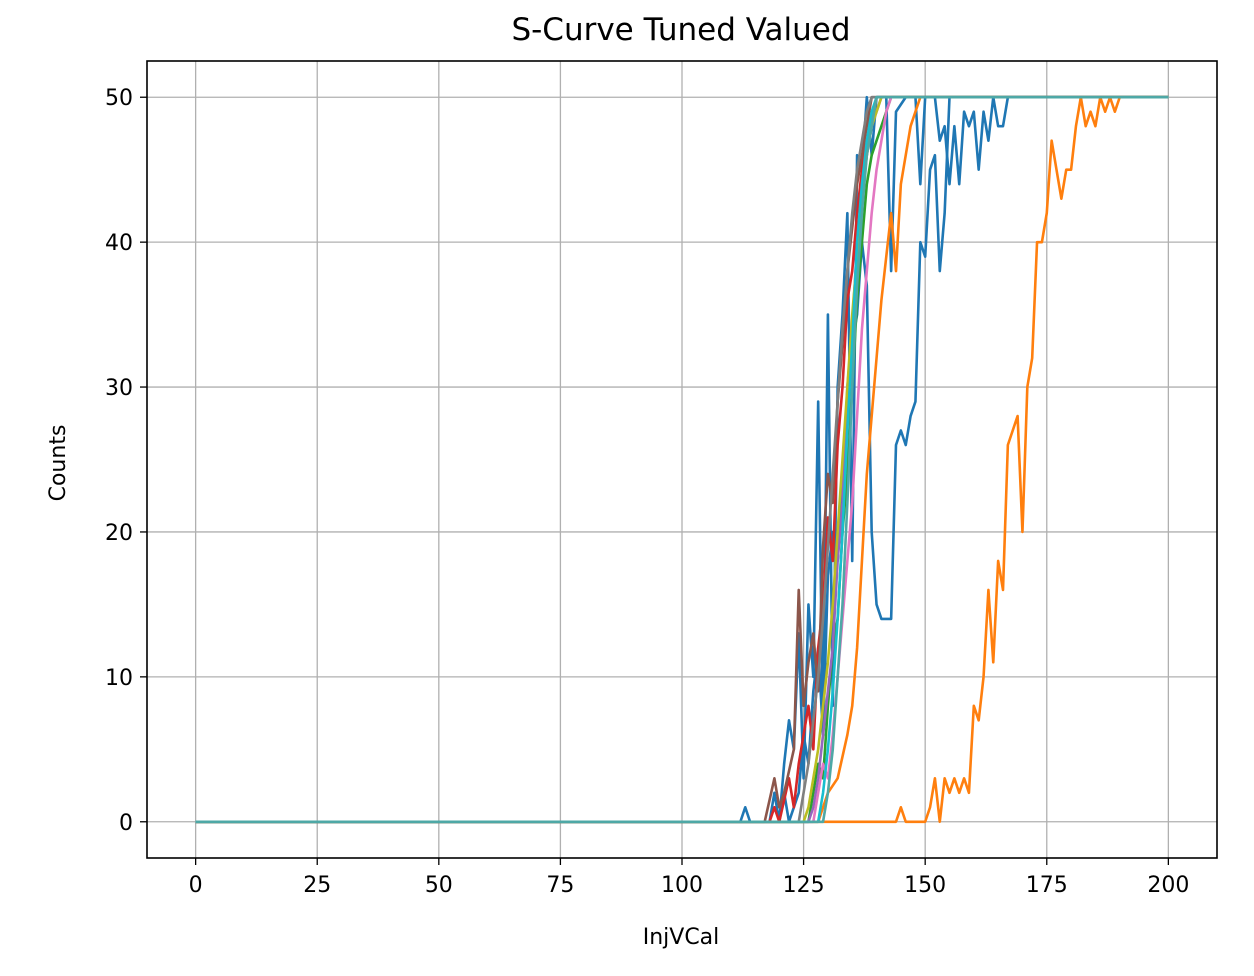 Image resolution: width=1254 pixels, height=976 pixels. Describe the element at coordinates (439, 885) in the screenshot. I see `x-tick-label: 50` at that location.